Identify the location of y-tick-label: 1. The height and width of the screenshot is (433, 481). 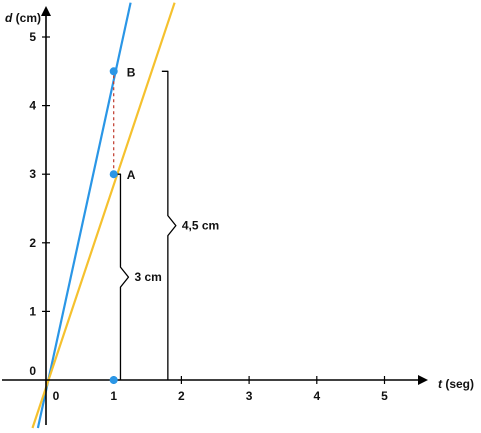
(32, 311).